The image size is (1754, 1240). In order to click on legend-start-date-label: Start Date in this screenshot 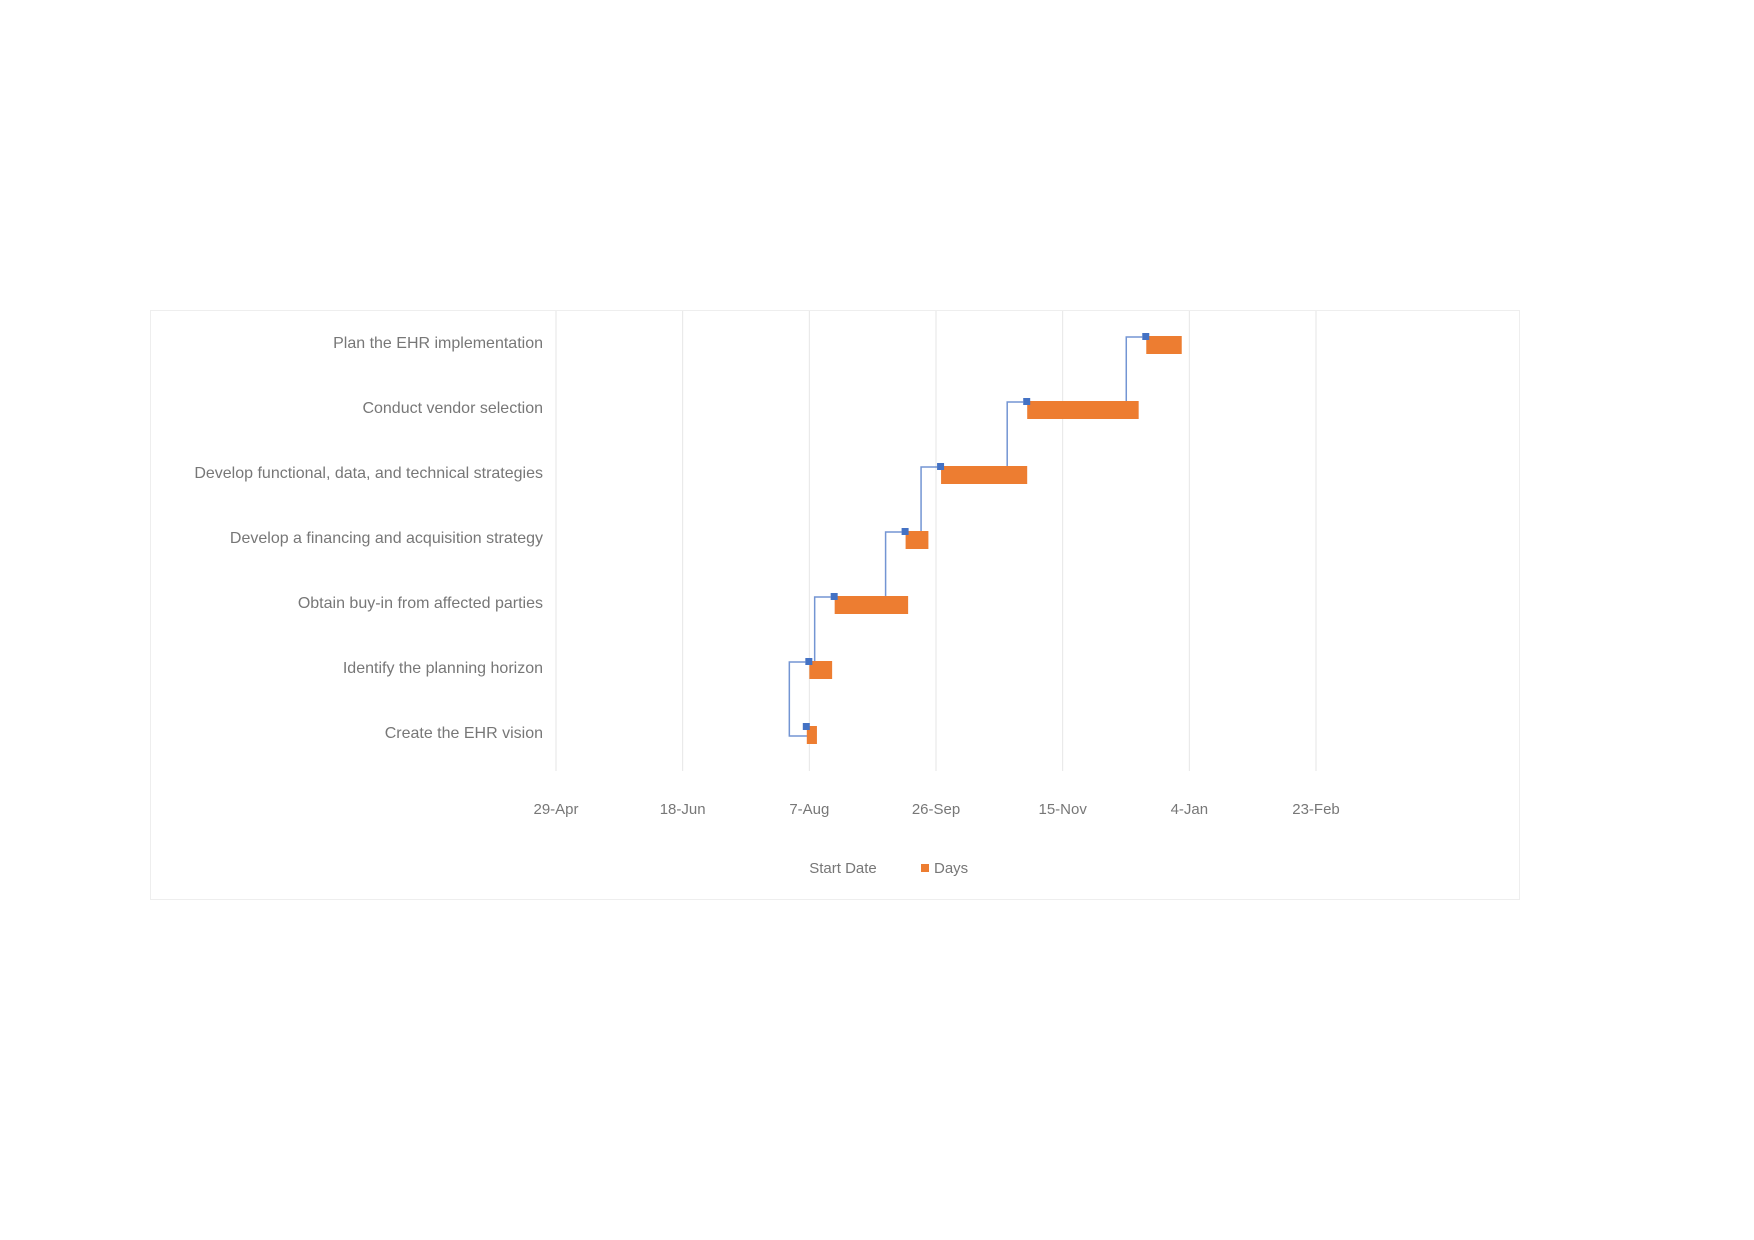, I will do `click(843, 868)`.